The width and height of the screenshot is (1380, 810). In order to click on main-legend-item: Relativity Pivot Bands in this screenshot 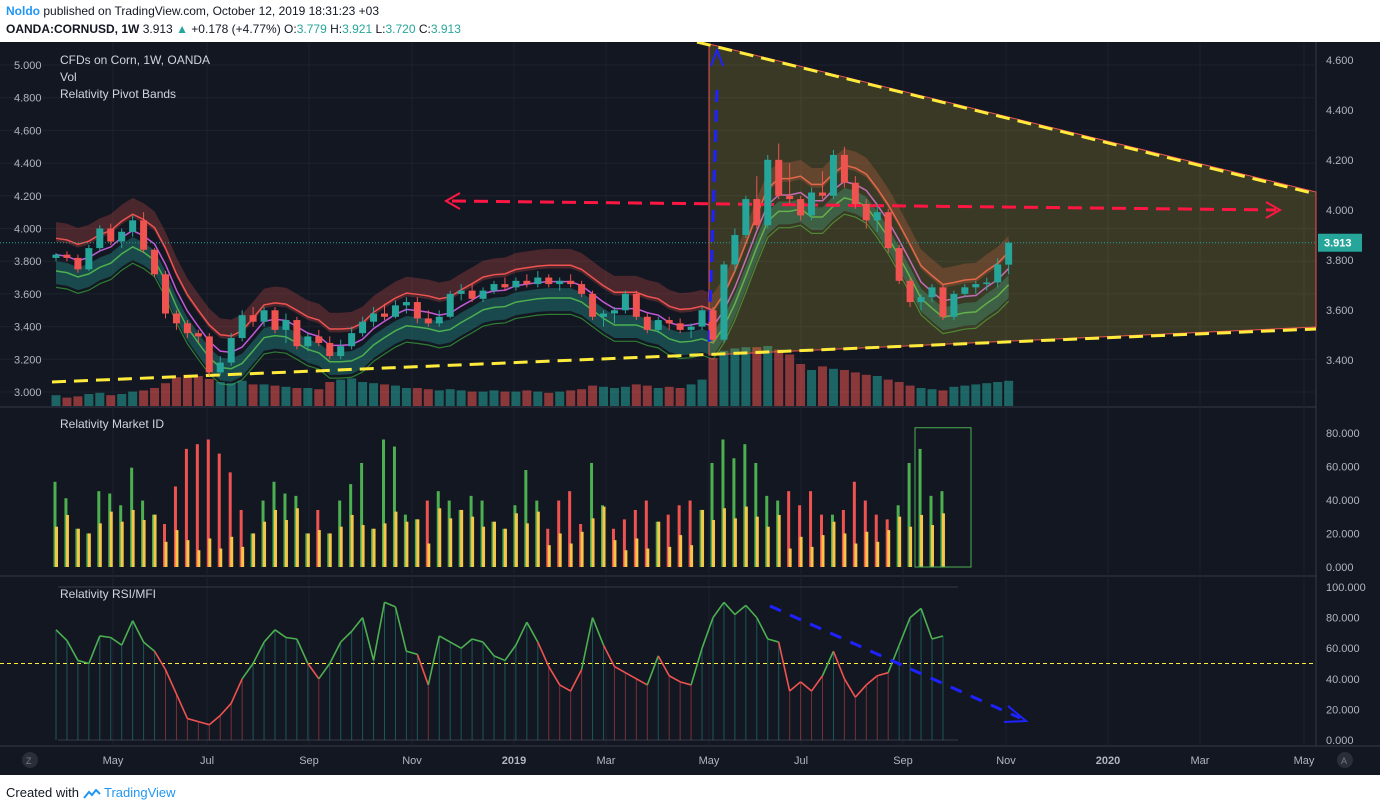, I will do `click(118, 94)`.